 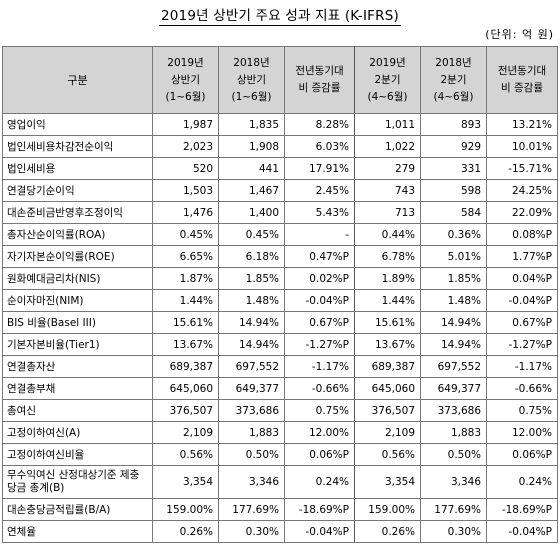 What do you see at coordinates (77, 300) in the screenshot?
I see `row-label: 순이자마진(NIM)` at bounding box center [77, 300].